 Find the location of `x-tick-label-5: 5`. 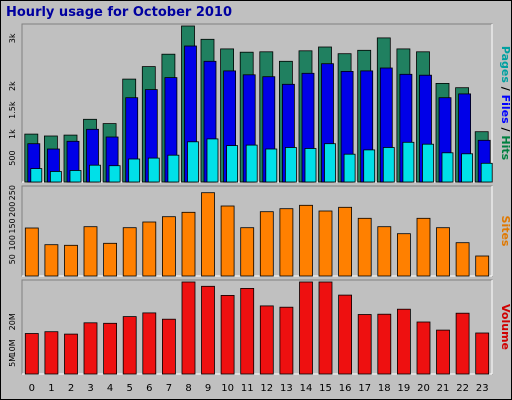

x-tick-label-5: 5 is located at coordinates (130, 388).